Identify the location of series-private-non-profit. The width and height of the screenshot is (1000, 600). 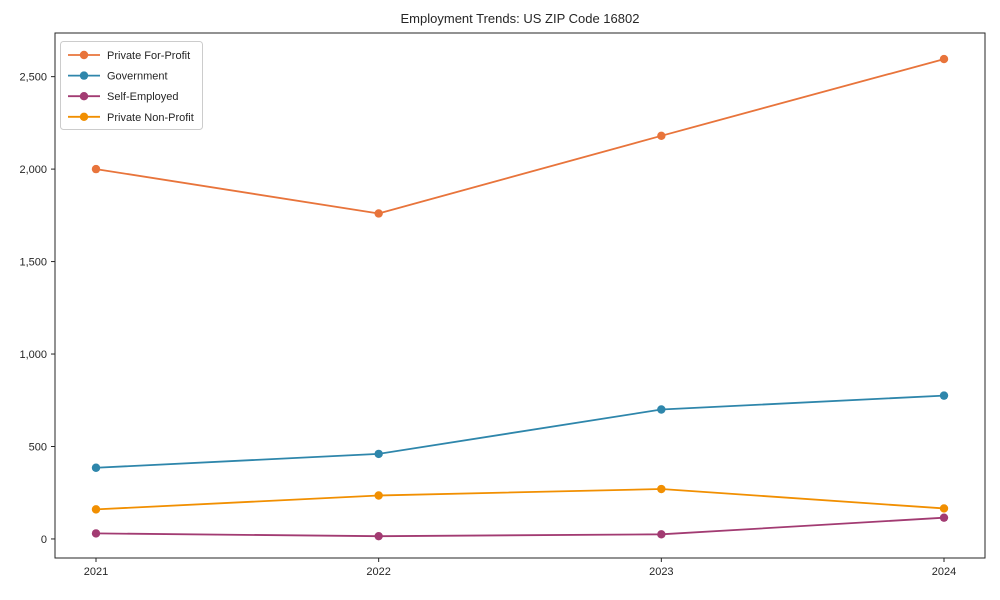
(520, 499).